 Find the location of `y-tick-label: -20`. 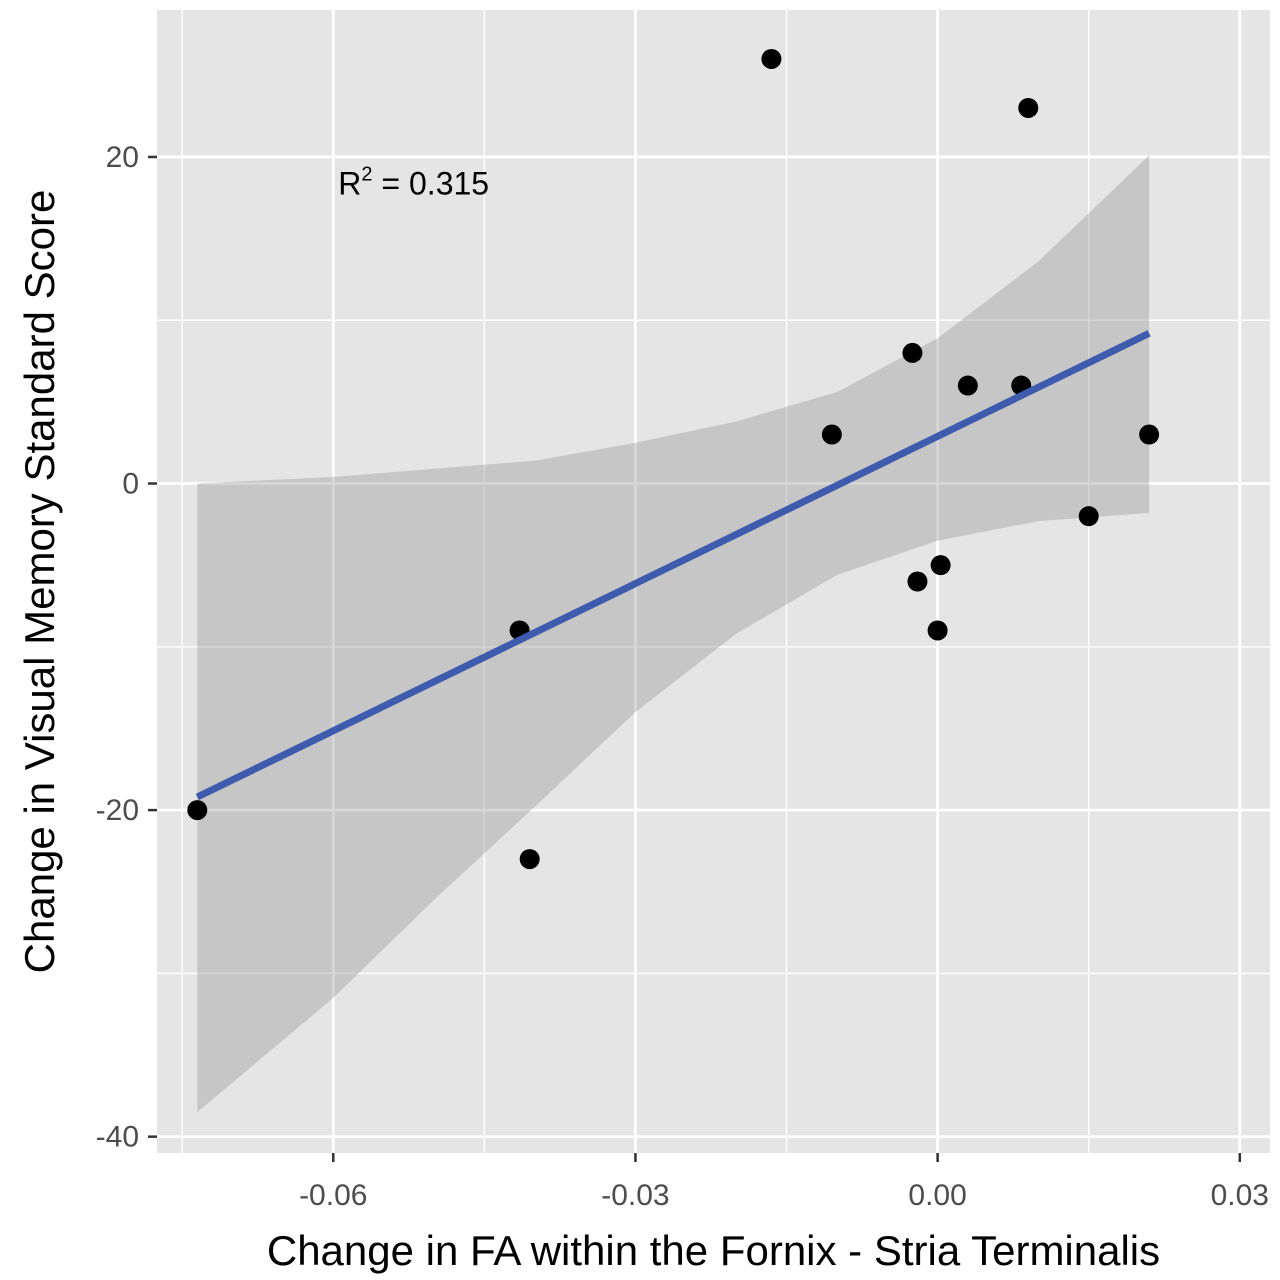

y-tick-label: -20 is located at coordinates (117, 810).